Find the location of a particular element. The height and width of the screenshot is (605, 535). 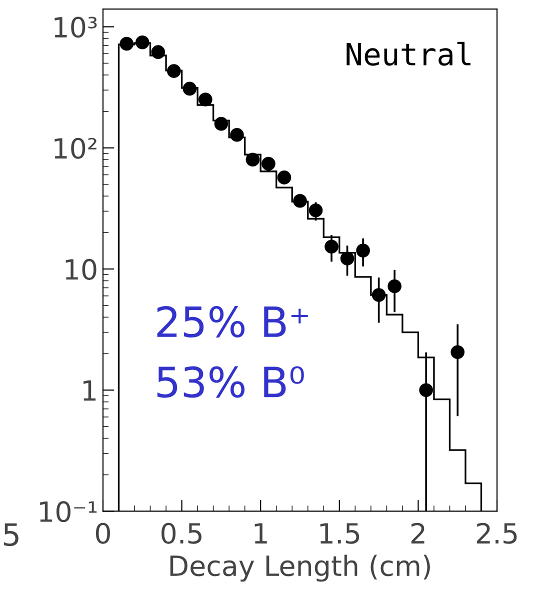

x-tick-label: 0.5 is located at coordinates (182, 533).